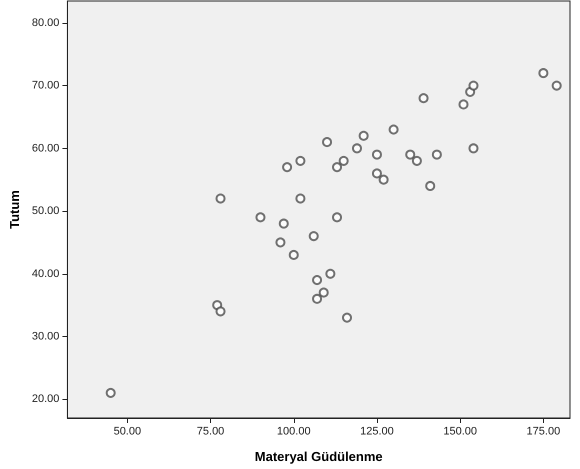 This screenshot has height=469, width=580. I want to click on y-tick-label: 80.00, so click(46, 22).